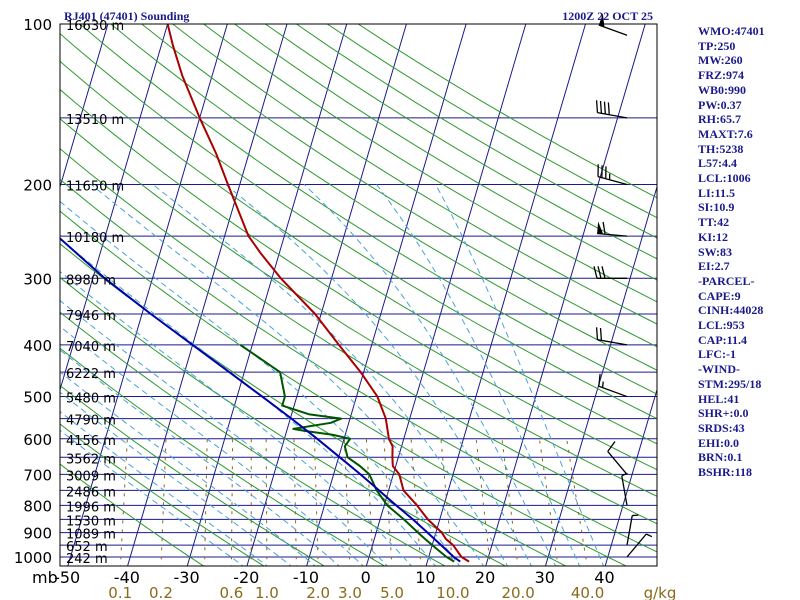 This screenshot has width=800, height=600. What do you see at coordinates (425, 577) in the screenshot?
I see `temperature-tick-label: 10` at bounding box center [425, 577].